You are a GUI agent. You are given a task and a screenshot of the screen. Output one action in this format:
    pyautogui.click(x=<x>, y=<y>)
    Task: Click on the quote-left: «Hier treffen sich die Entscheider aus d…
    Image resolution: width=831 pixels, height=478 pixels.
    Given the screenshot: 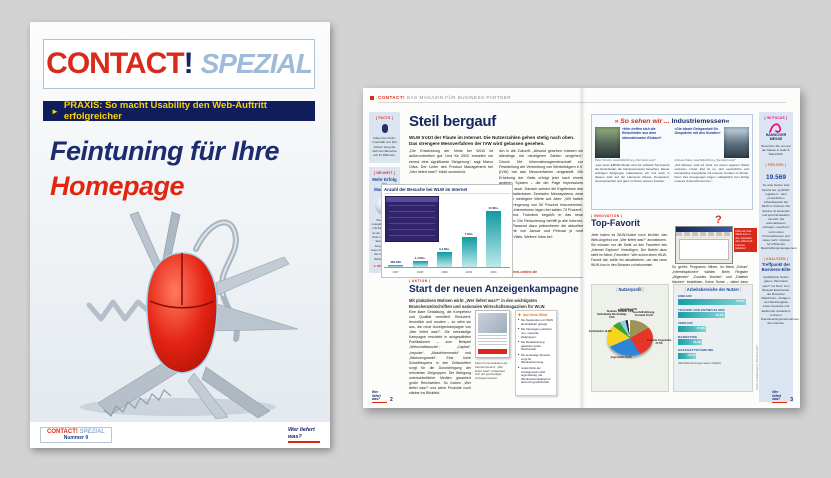 What is the action you would take?
    pyautogui.click(x=642, y=133)
    